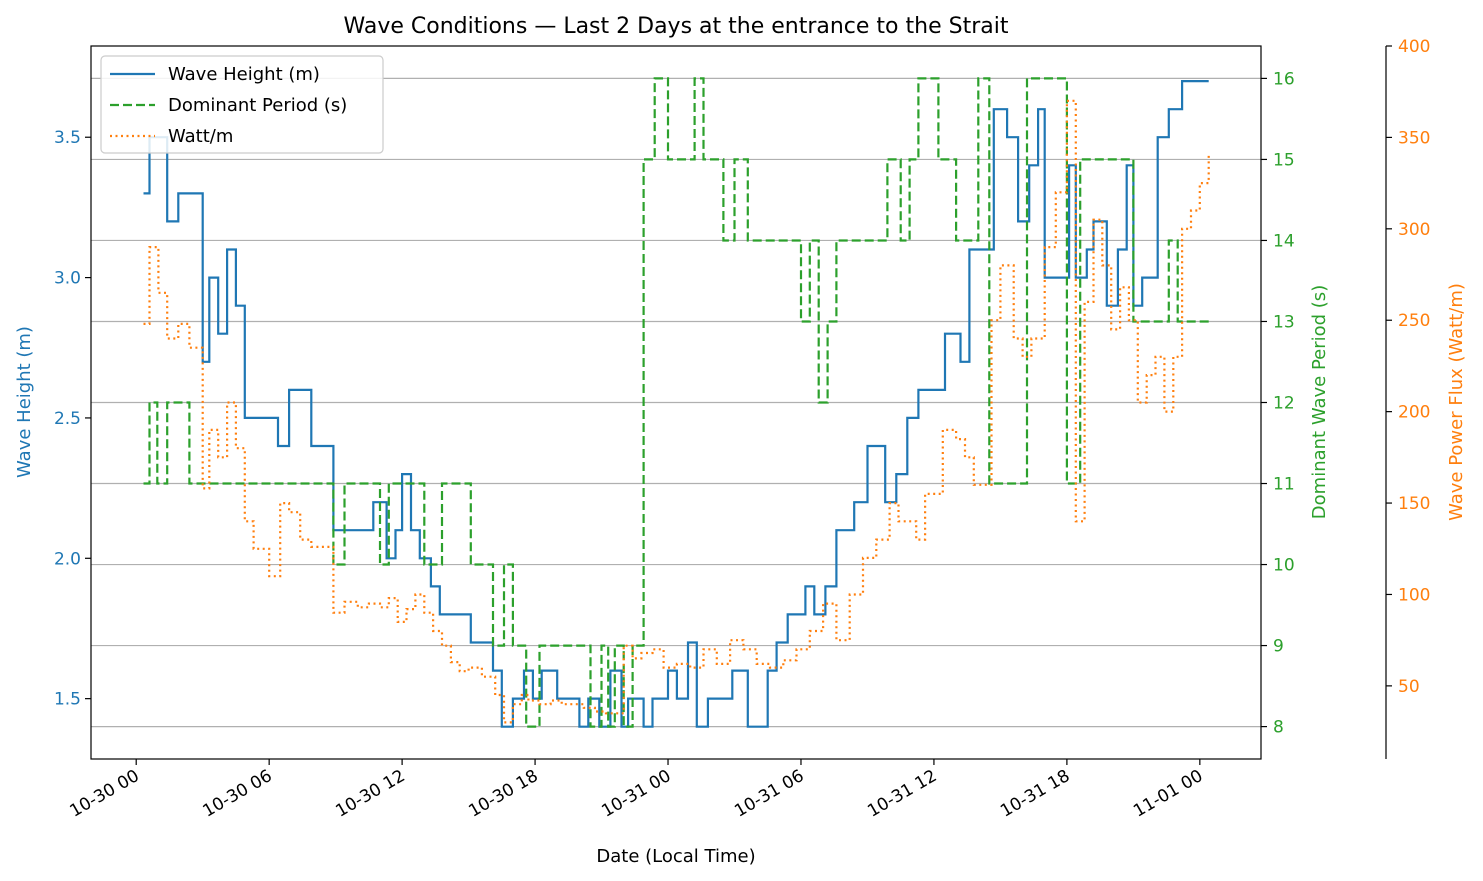  Describe the element at coordinates (1414, 321) in the screenshot. I see `right2-tick-label: 250` at that location.